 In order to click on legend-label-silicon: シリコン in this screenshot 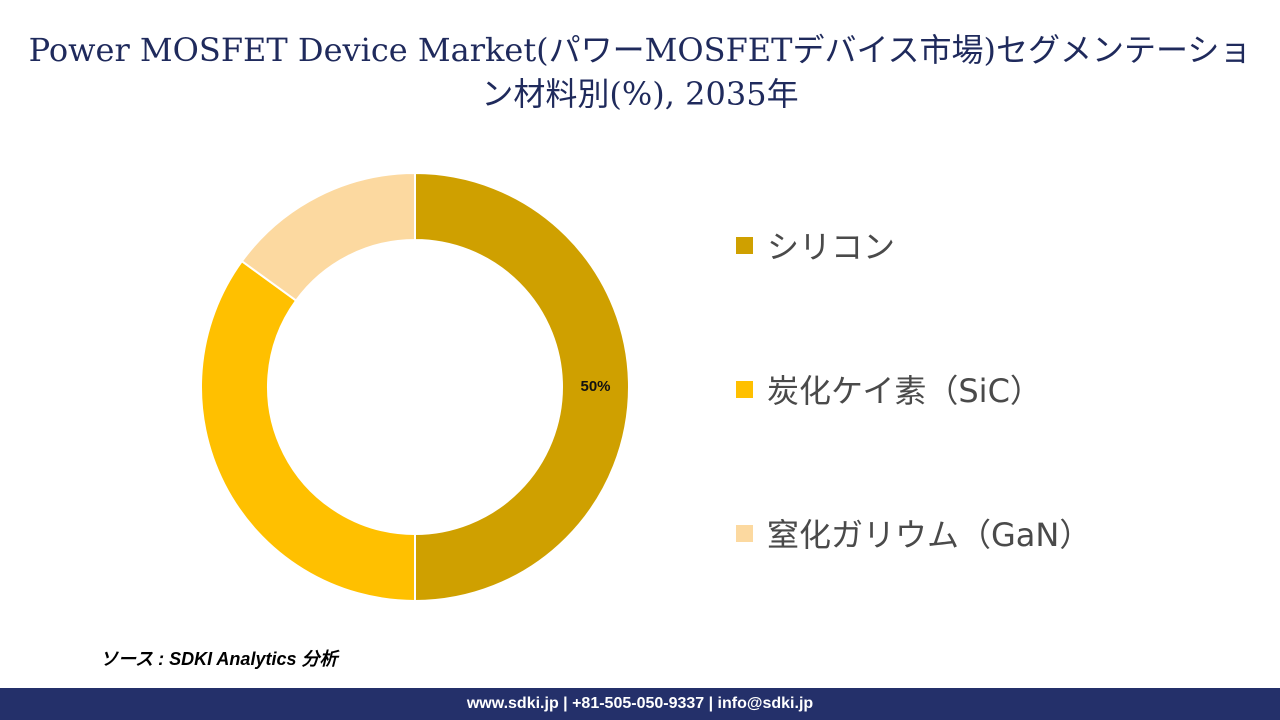, I will do `click(831, 247)`.